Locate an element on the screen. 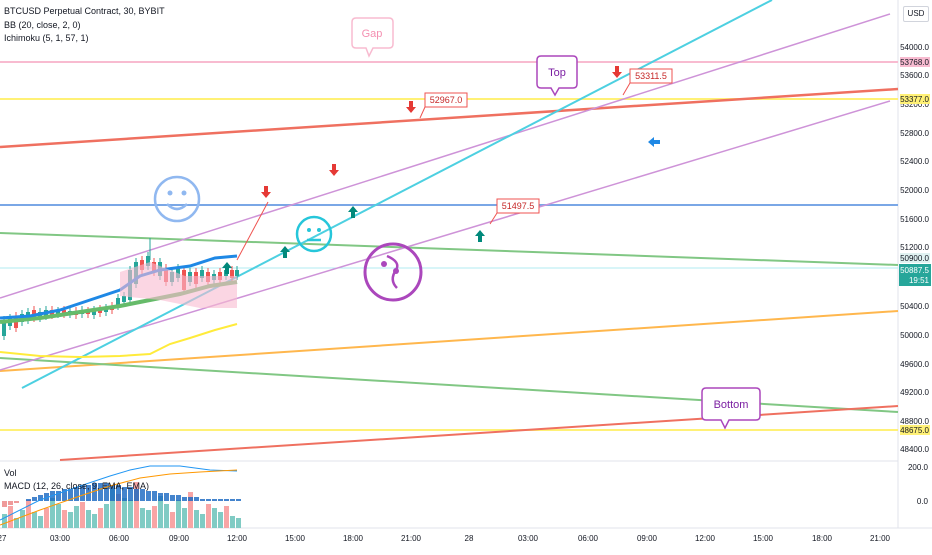  smile-face-icon is located at coordinates (177, 199).